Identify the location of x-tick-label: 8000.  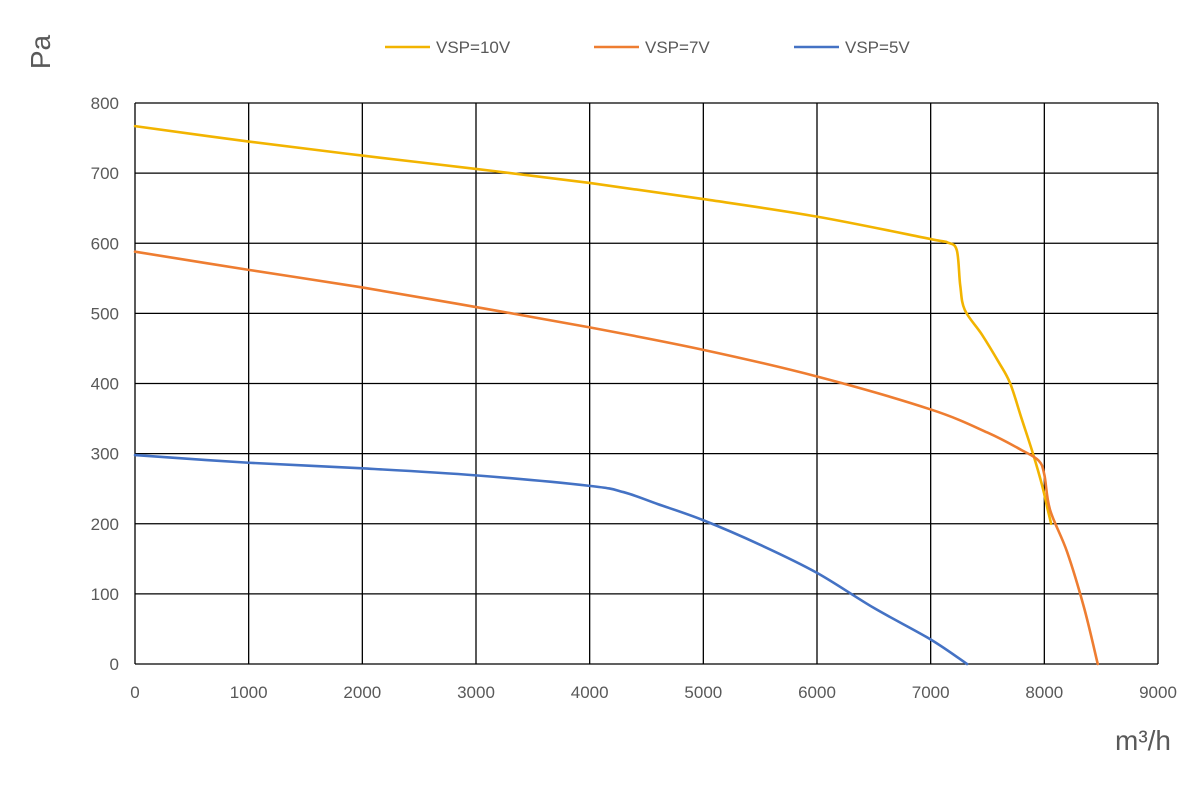
(1044, 692).